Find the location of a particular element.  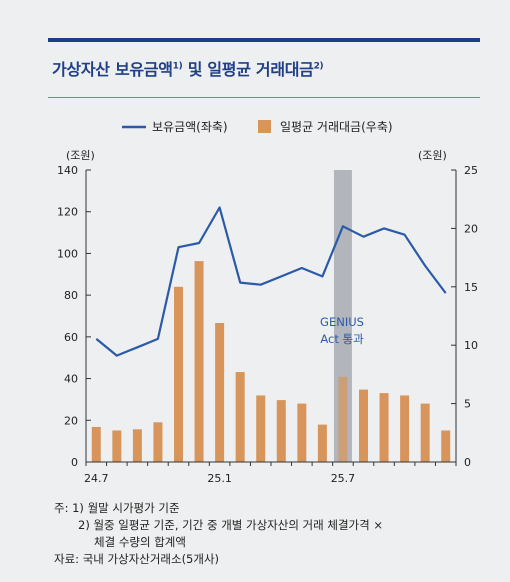

right-axis-unit: (조원) is located at coordinates (432, 155).